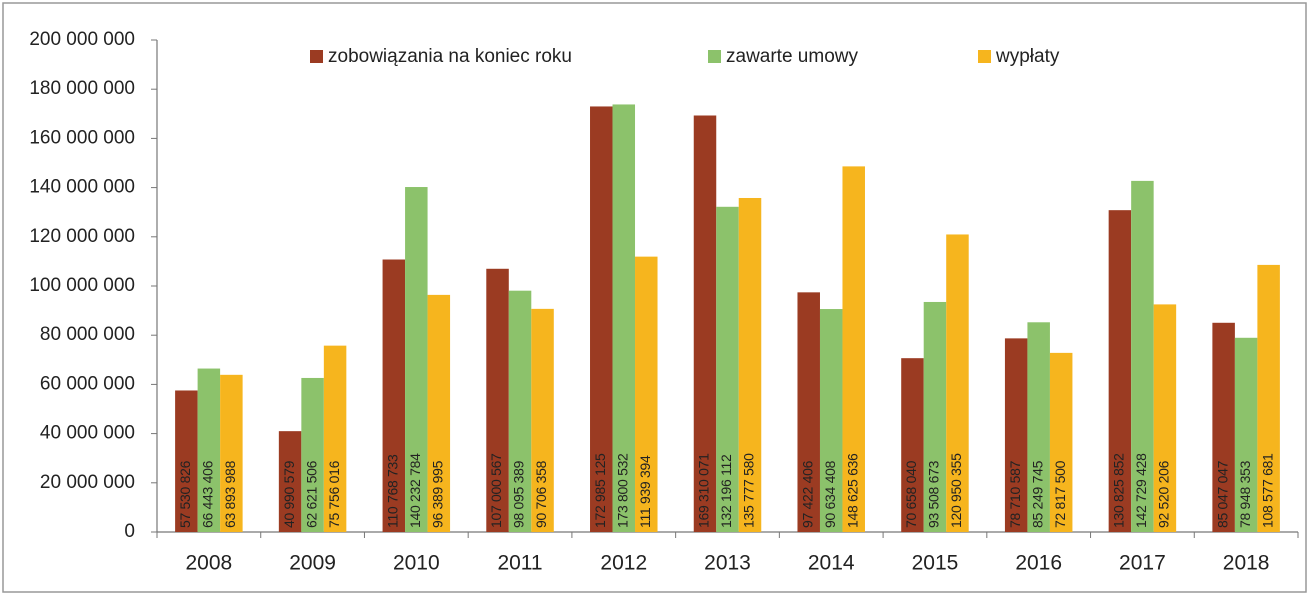 Image resolution: width=1310 pixels, height=596 pixels. What do you see at coordinates (1142, 563) in the screenshot?
I see `x-tick-label: 2017` at bounding box center [1142, 563].